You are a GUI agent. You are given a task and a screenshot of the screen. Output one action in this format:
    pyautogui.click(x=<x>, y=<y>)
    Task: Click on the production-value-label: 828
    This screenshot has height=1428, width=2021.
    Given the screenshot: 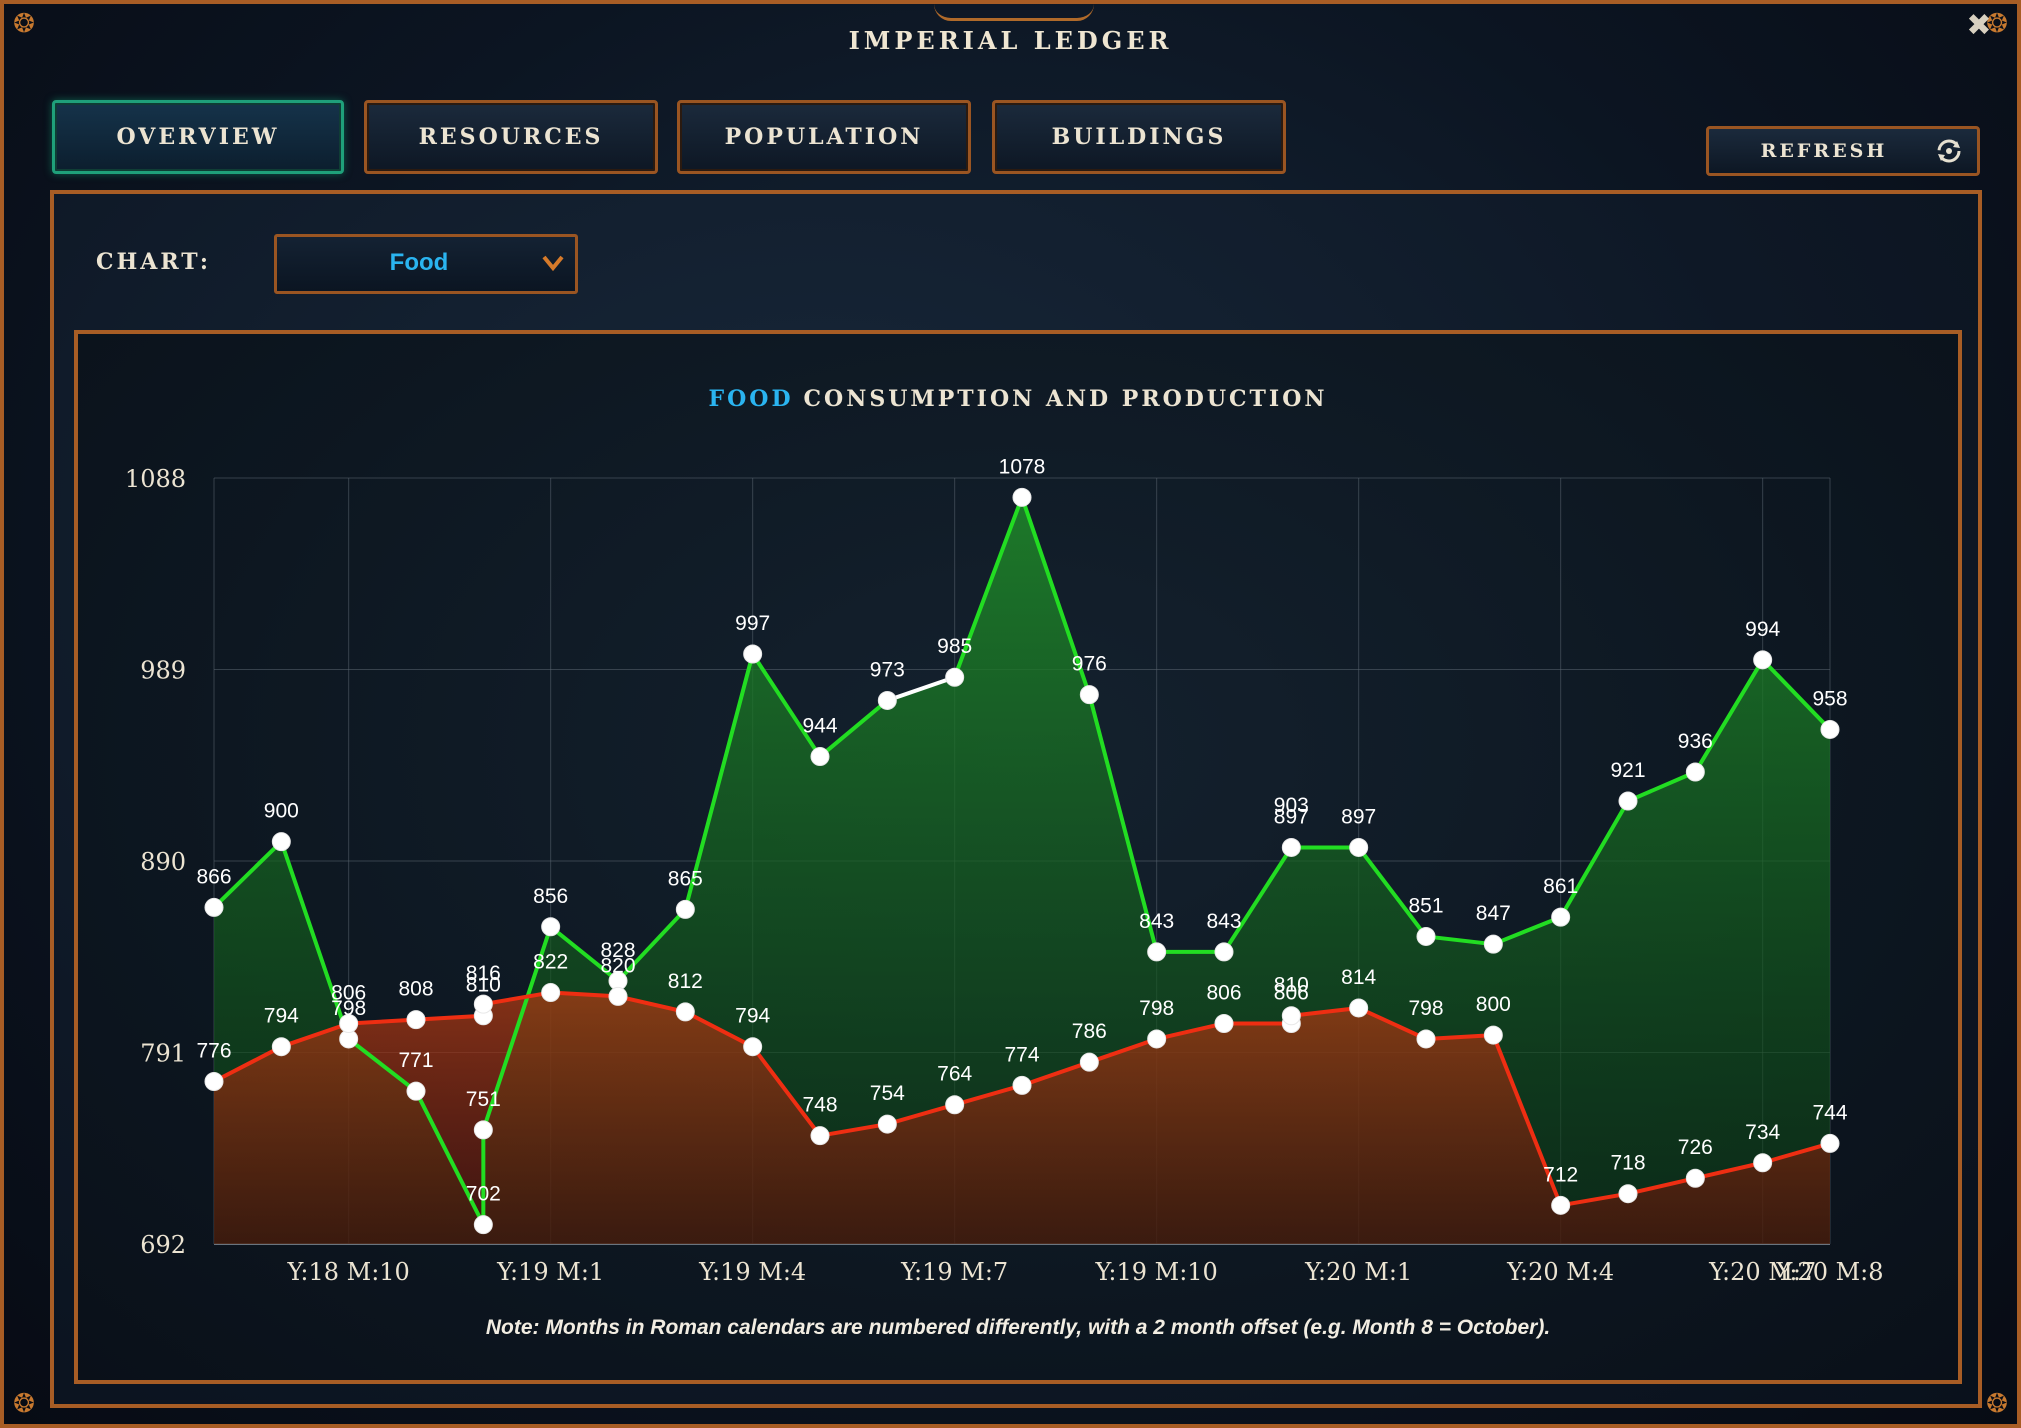 What is the action you would take?
    pyautogui.click(x=617, y=950)
    